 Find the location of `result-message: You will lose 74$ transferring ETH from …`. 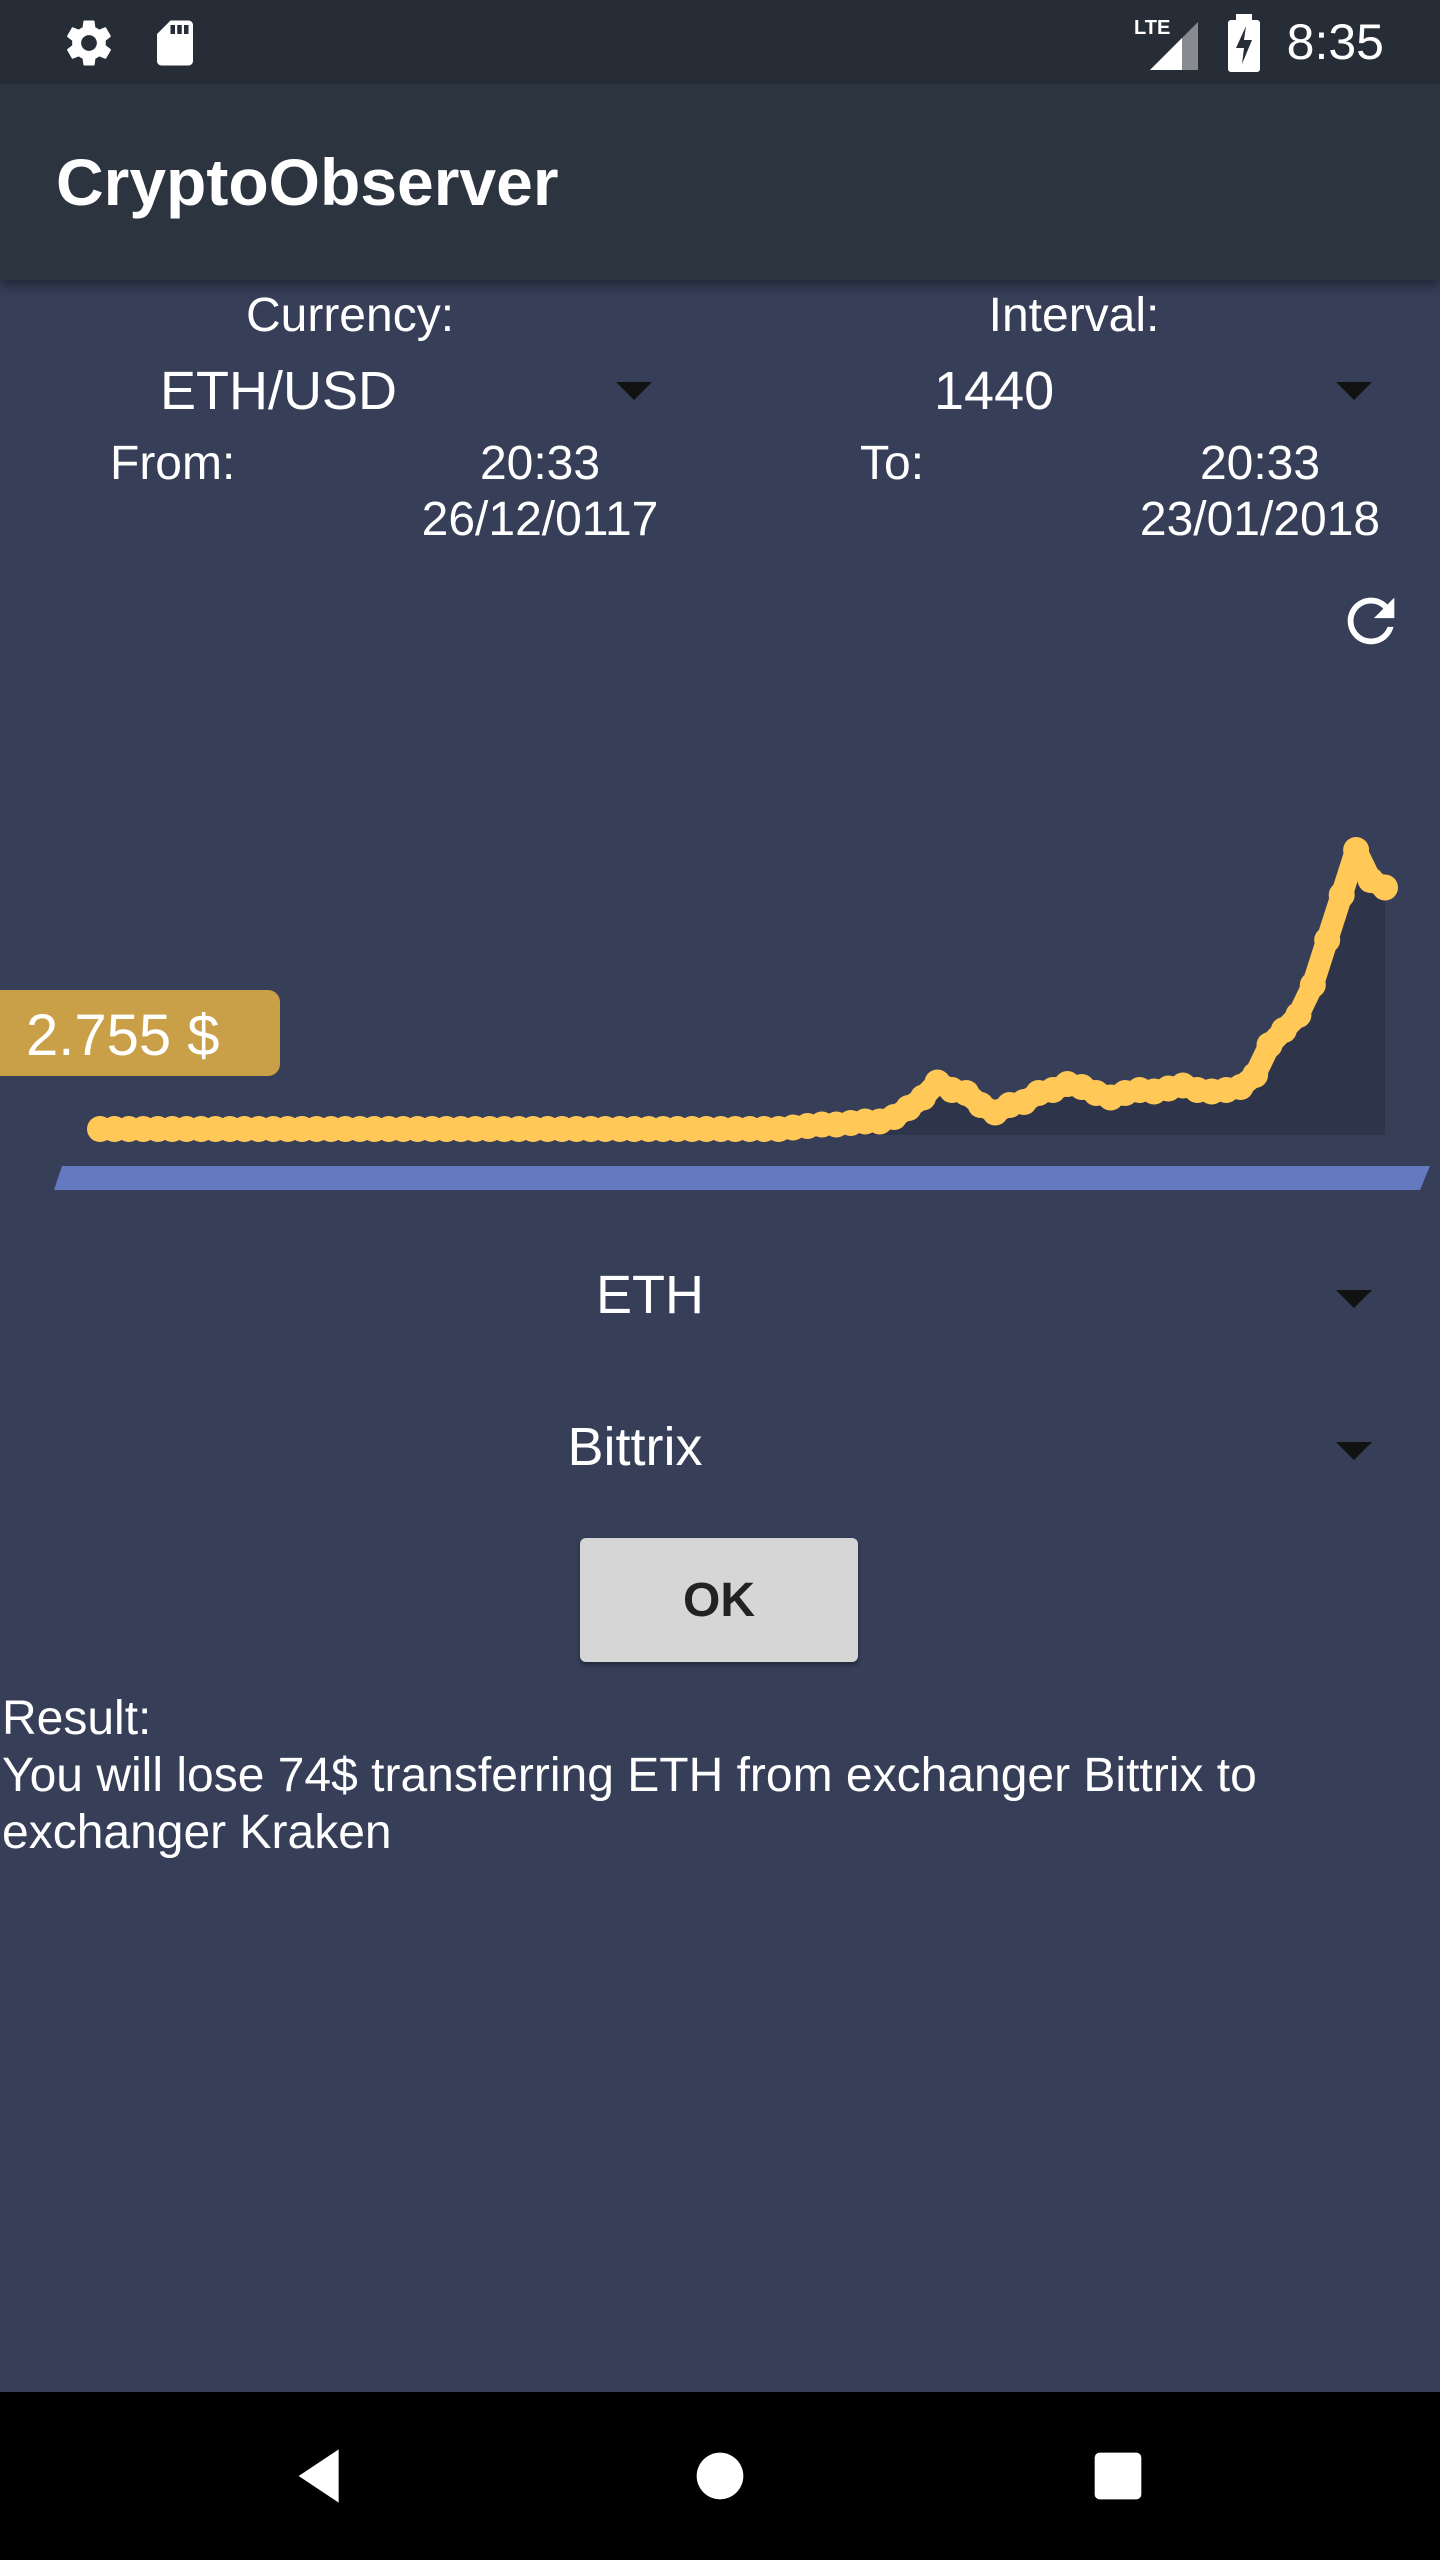

result-message: You will lose 74$ transferring ETH from … is located at coordinates (629, 1804).